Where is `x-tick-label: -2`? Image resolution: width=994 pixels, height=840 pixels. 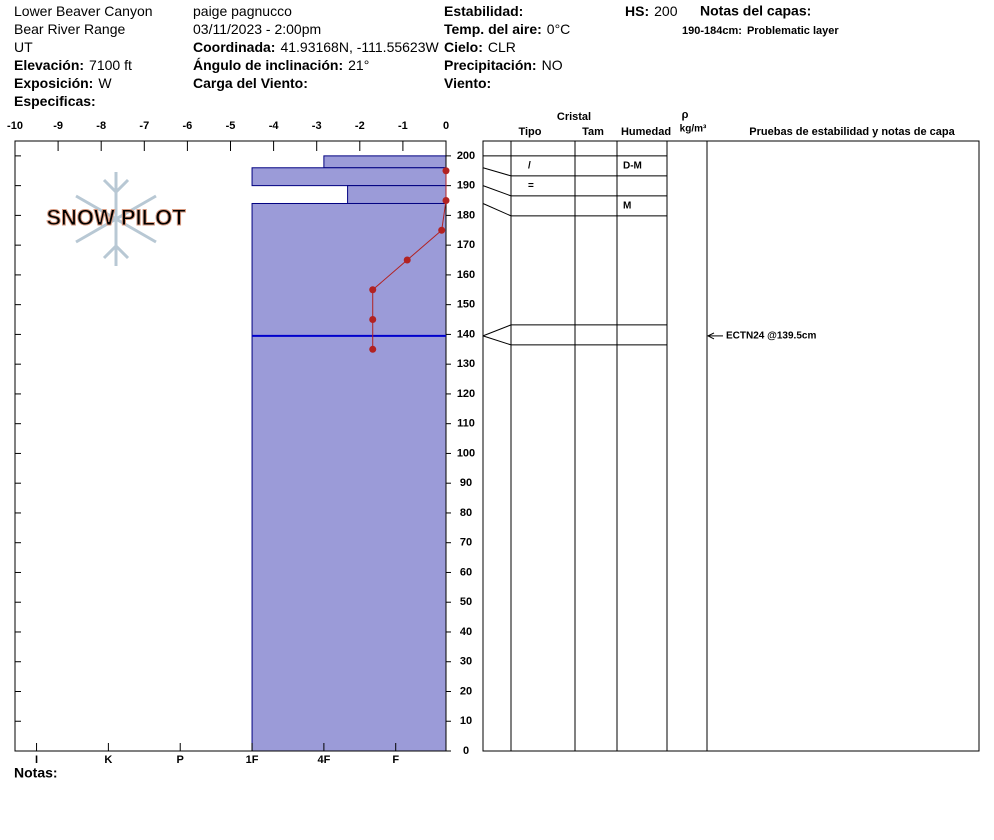
x-tick-label: -2 is located at coordinates (360, 126).